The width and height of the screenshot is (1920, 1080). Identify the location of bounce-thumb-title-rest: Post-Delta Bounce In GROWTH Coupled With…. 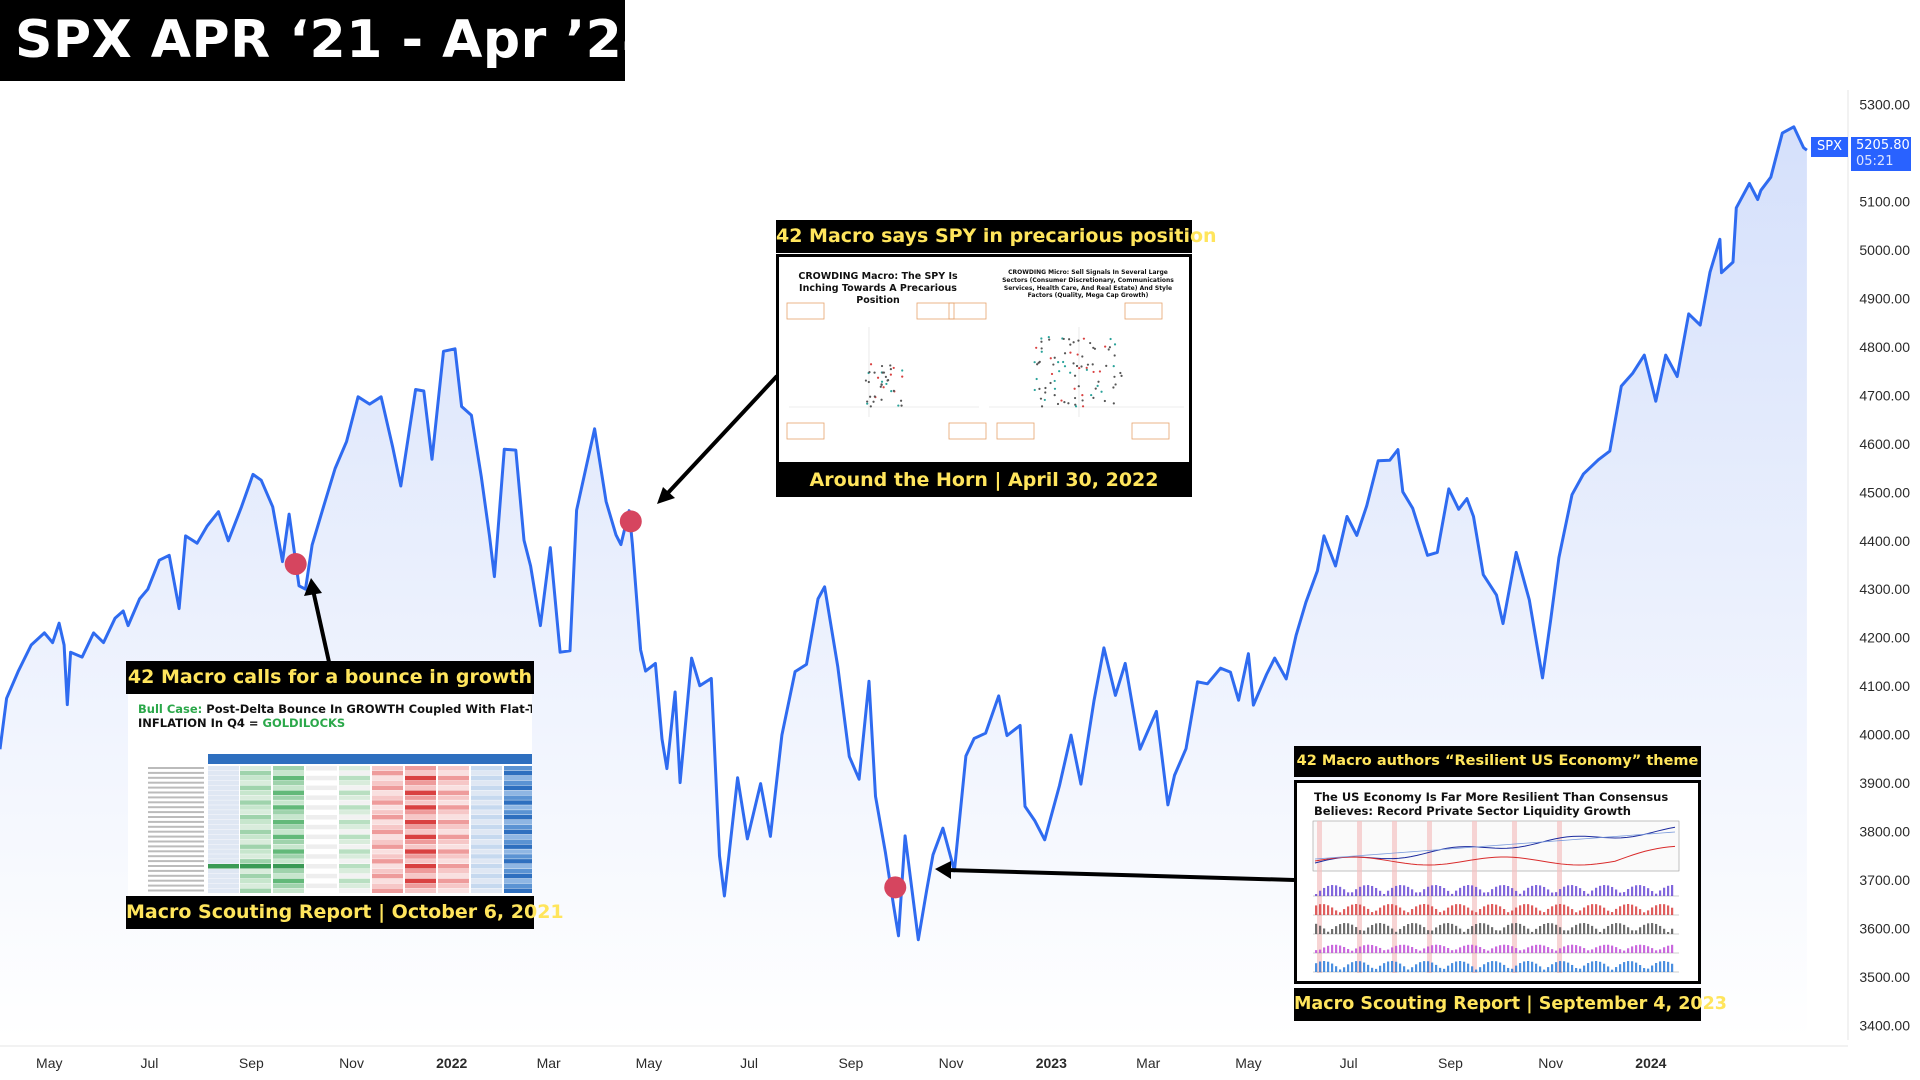
(369, 709).